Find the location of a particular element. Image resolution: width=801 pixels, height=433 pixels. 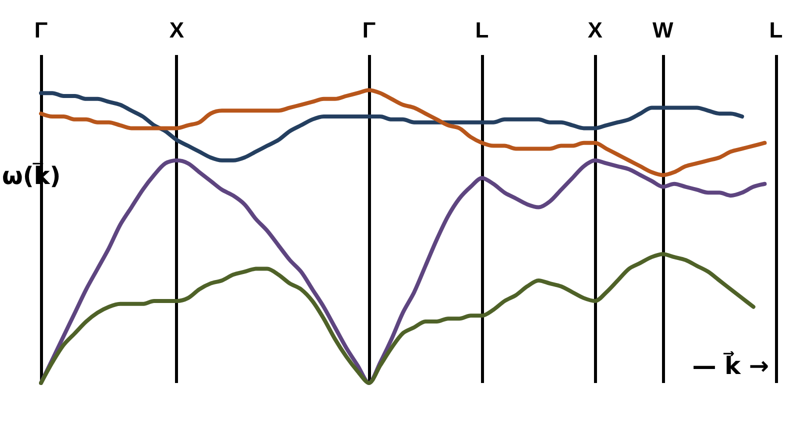

annotation: — k⃗ → is located at coordinates (730, 365).